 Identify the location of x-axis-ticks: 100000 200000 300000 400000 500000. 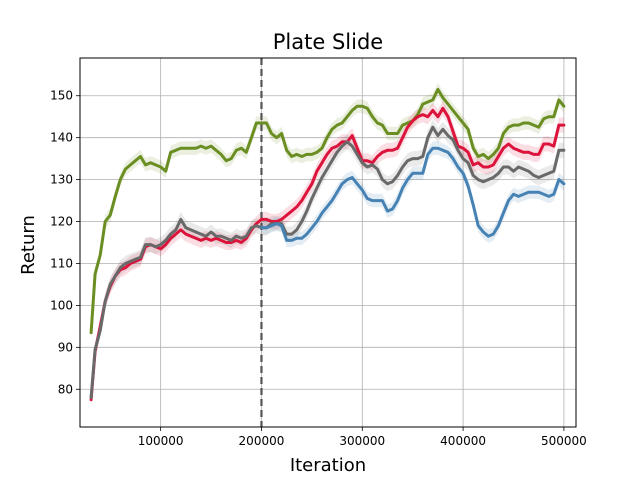
(362, 437).